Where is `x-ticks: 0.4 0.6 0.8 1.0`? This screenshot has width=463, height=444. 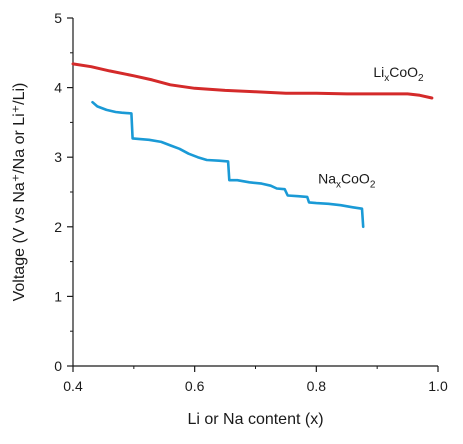 x-ticks: 0.4 0.6 0.8 1.0 is located at coordinates (255, 380).